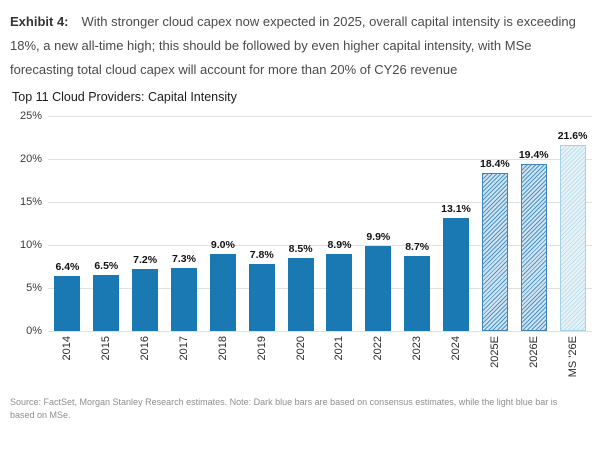  I want to click on bar-slot: 7.3%, so click(184, 223).